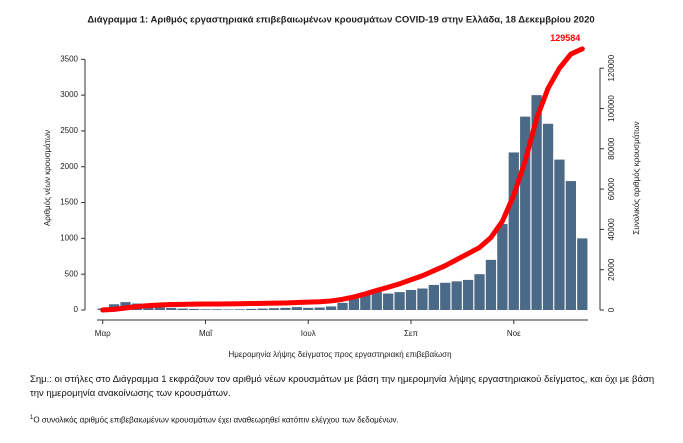 The image size is (683, 443). Describe the element at coordinates (611, 188) in the screenshot. I see `y2-tick-label: 60000` at that location.